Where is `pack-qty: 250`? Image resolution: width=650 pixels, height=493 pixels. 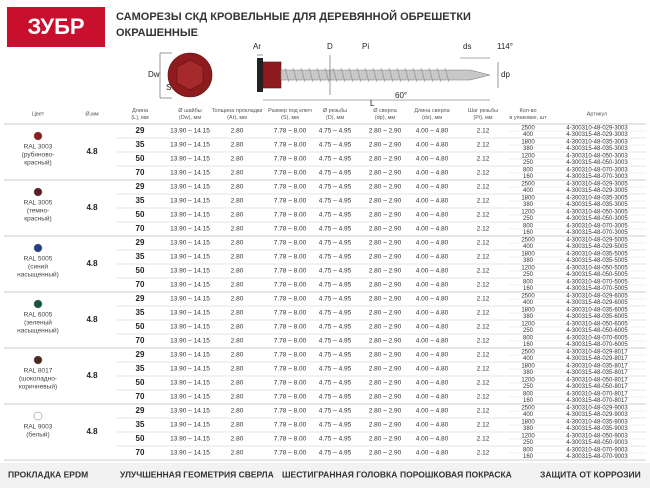
pack-qty: 250 is located at coordinates (528, 275).